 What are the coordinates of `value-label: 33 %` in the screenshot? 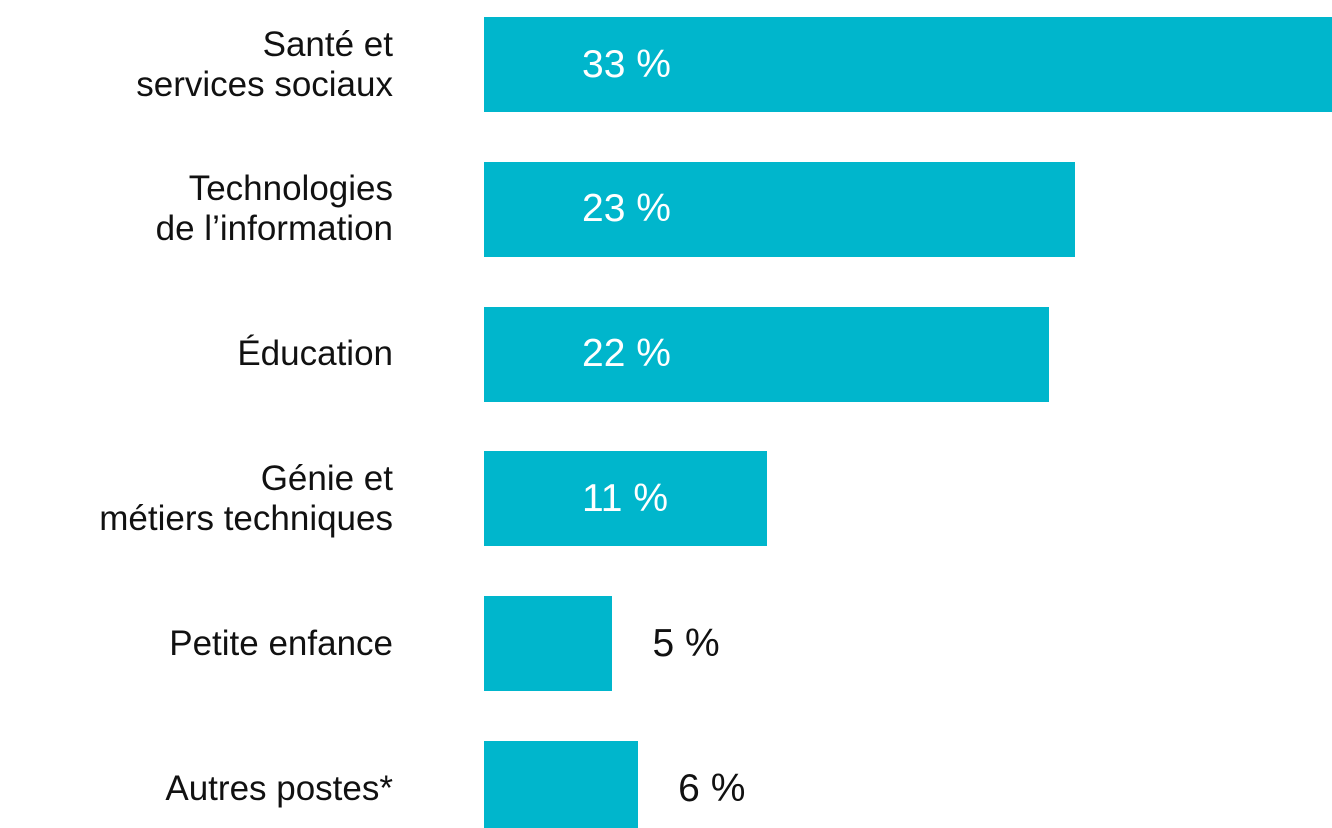 It's located at (626, 64).